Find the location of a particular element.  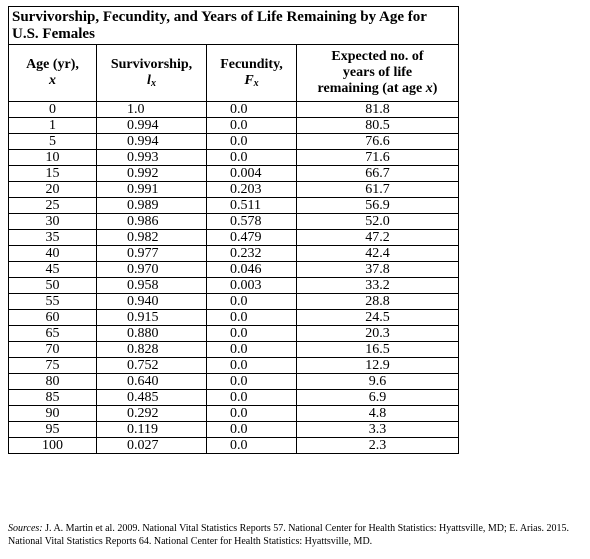

cell-surv: 0.828 is located at coordinates (151, 349).